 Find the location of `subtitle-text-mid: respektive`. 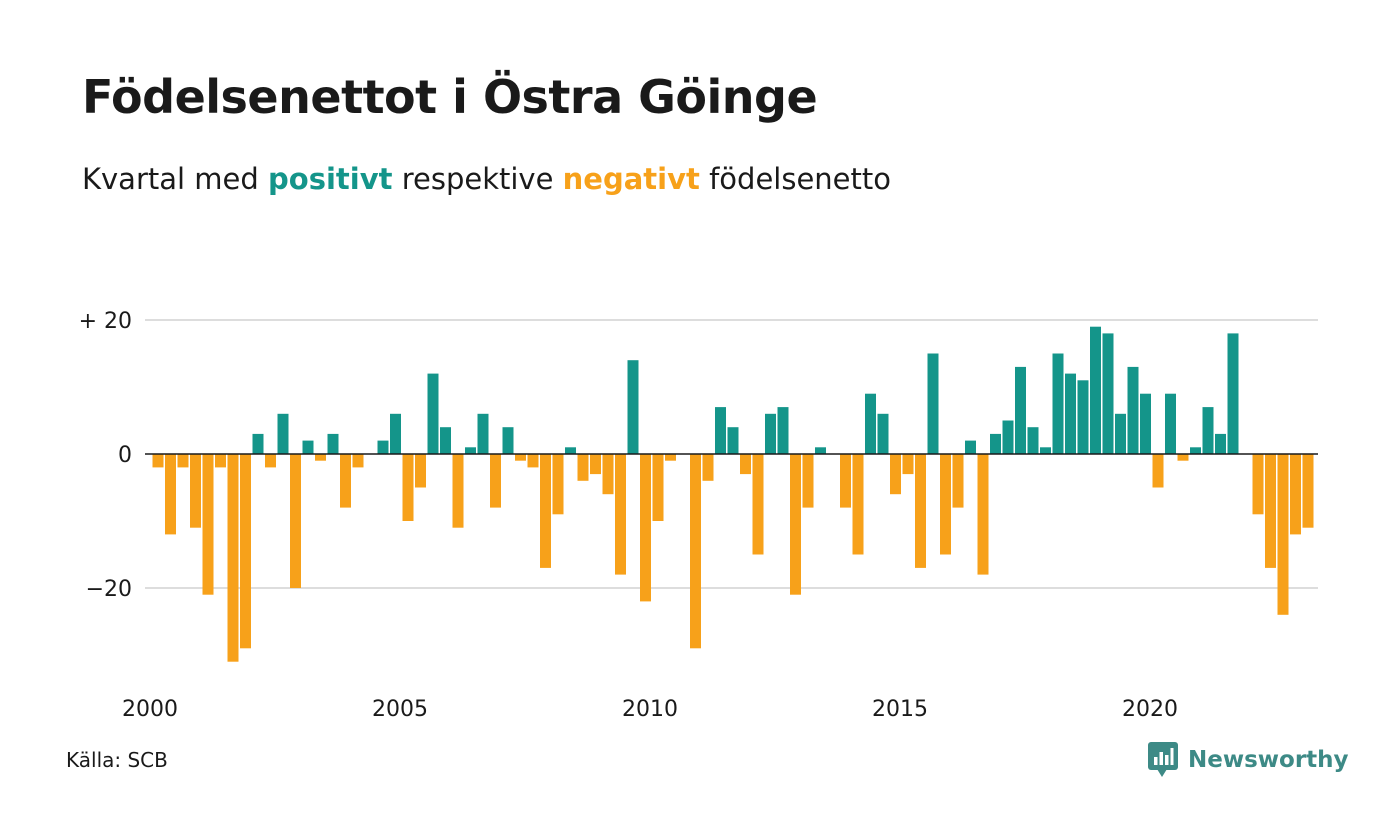

subtitle-text-mid: respektive is located at coordinates (477, 179).